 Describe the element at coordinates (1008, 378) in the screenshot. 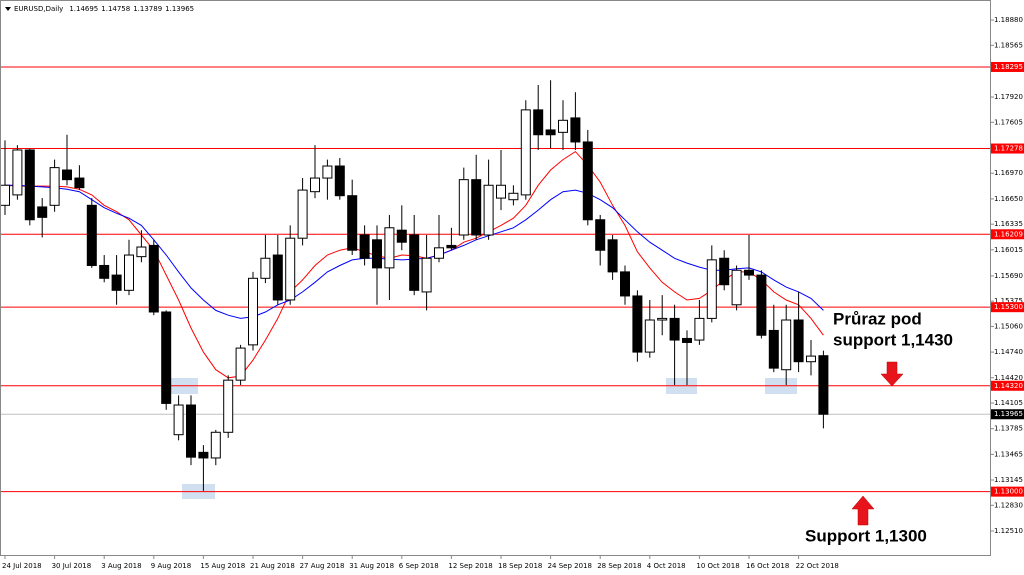

I see `y-tick-label: 1.14420` at that location.